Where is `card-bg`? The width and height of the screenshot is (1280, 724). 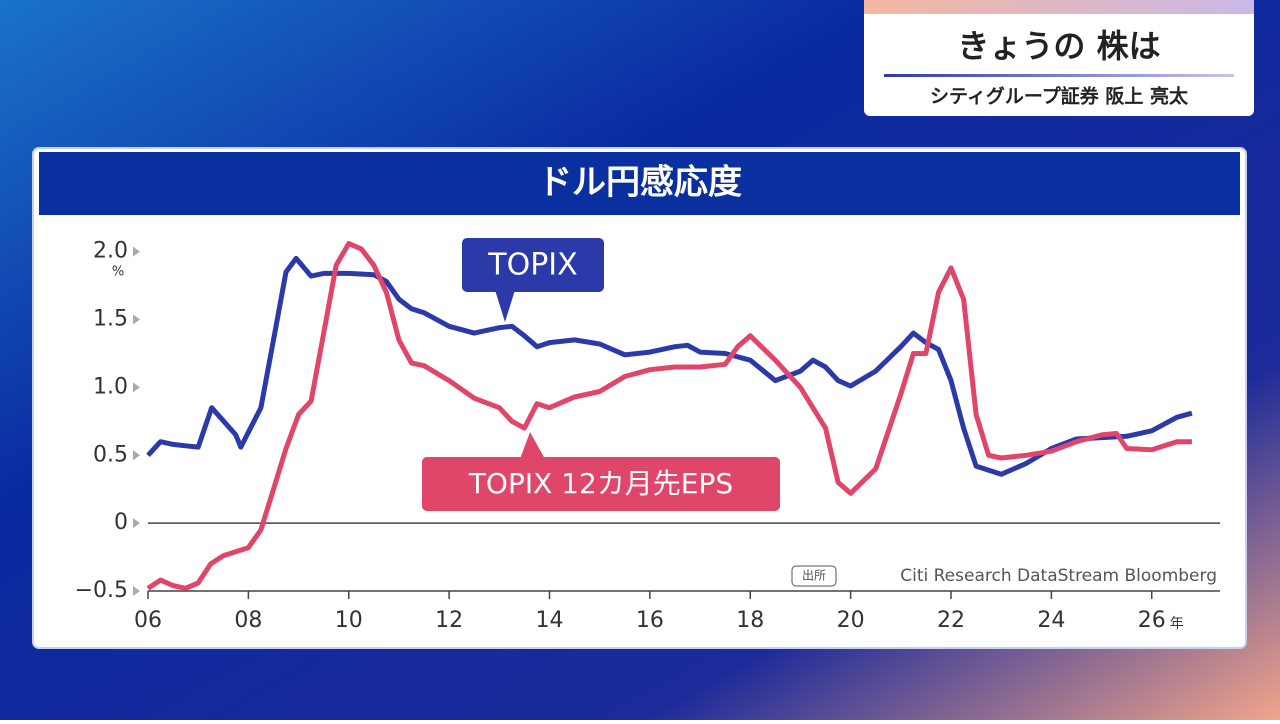
card-bg is located at coordinates (1059, 58).